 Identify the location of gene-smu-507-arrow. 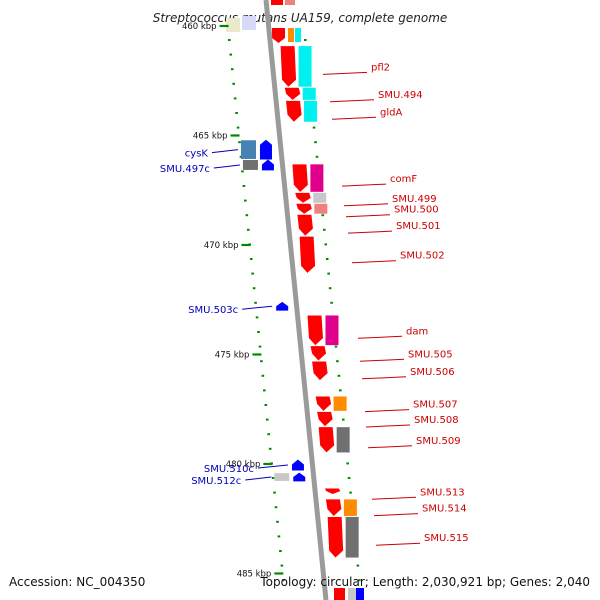
(323, 403).